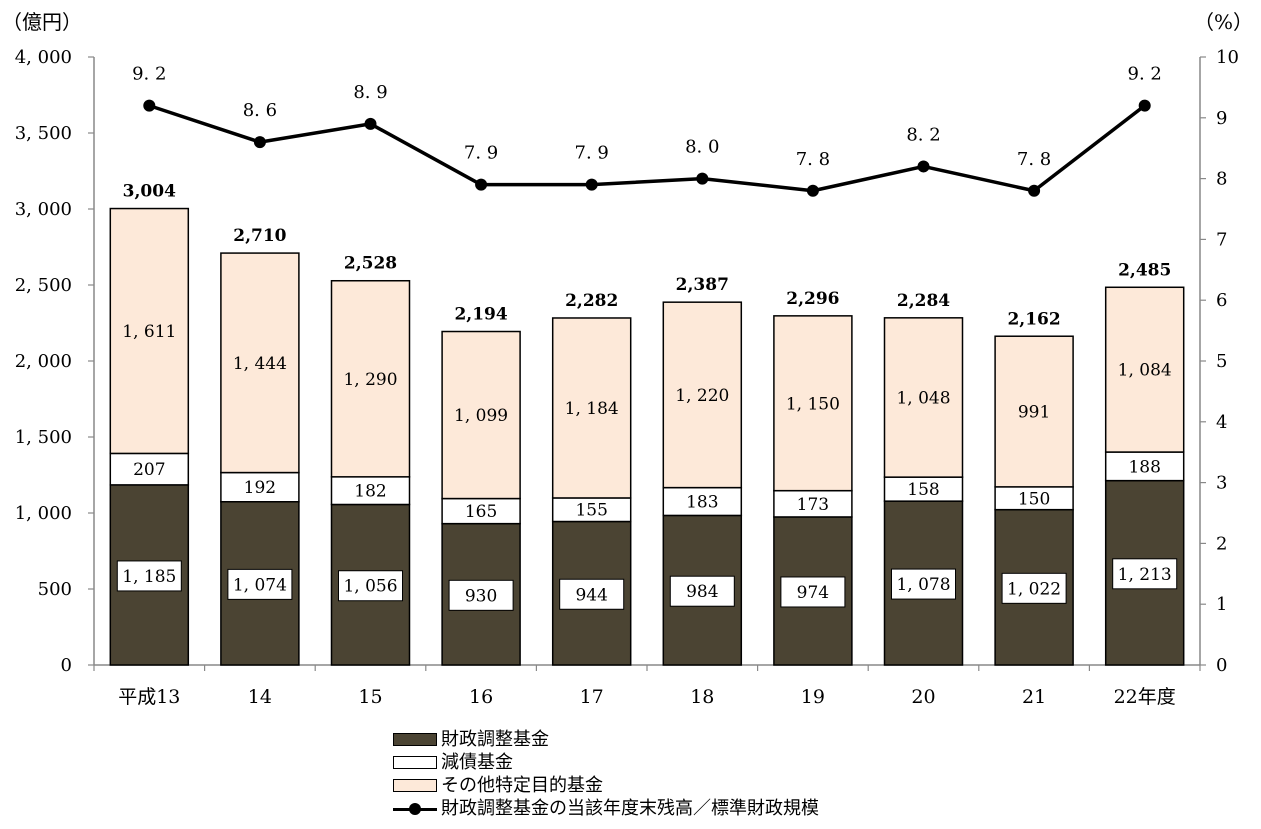  Describe the element at coordinates (260, 110) in the screenshot. I see `ratio-label: 8. 6` at that location.